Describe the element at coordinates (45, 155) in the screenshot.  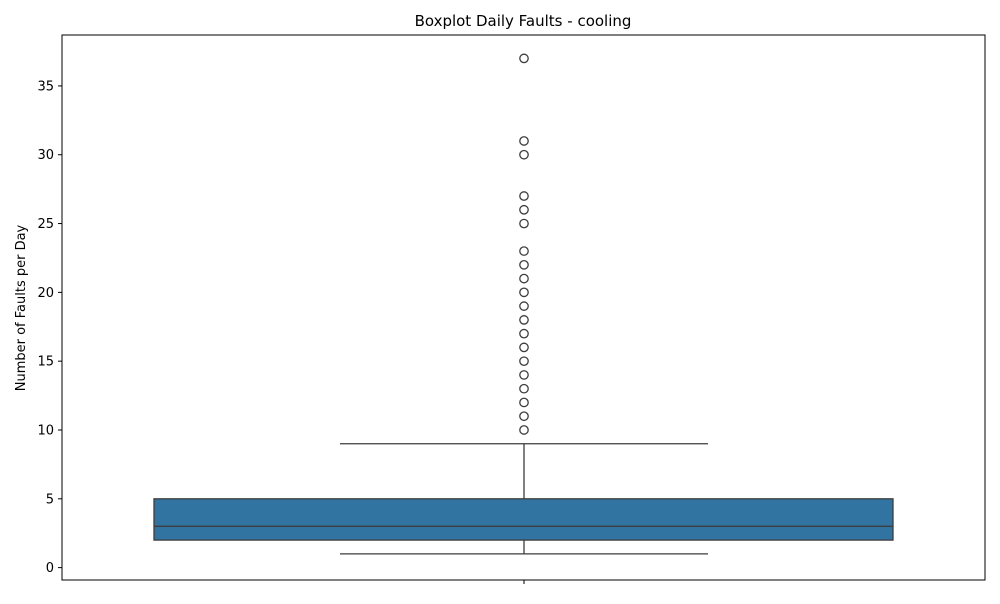
I see `y-tick-label: 30` at that location.